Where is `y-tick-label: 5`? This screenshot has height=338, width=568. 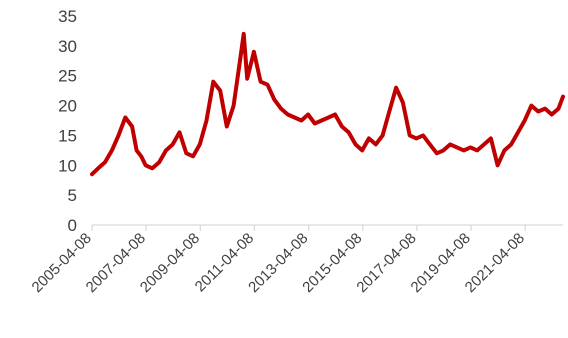
y-tick-label: 5 is located at coordinates (72, 195).